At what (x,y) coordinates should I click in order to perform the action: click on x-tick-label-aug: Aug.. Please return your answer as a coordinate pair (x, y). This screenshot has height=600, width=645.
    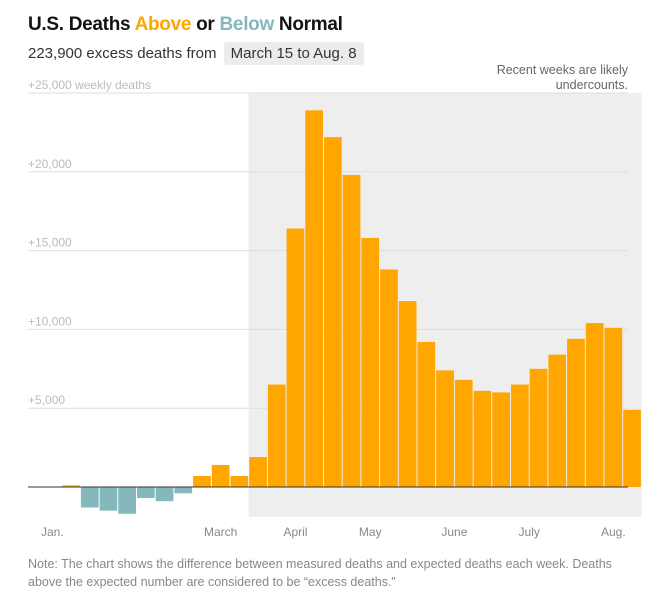
    Looking at the image, I should click on (613, 532).